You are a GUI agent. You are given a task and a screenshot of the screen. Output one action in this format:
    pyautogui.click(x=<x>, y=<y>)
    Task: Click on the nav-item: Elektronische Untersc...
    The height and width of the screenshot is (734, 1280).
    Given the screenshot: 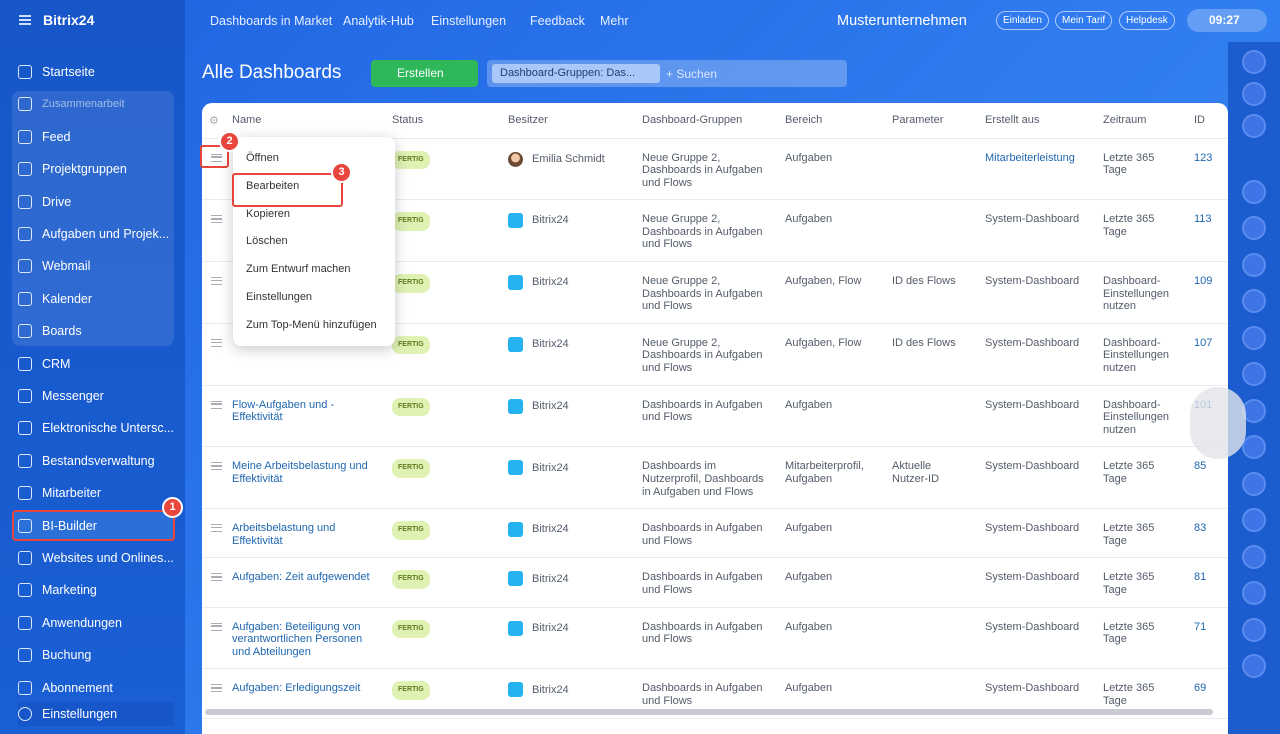 What is the action you would take?
    pyautogui.click(x=96, y=428)
    